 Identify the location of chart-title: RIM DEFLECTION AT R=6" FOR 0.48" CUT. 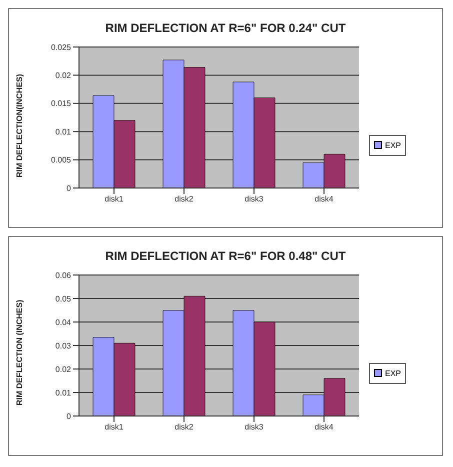
(225, 256).